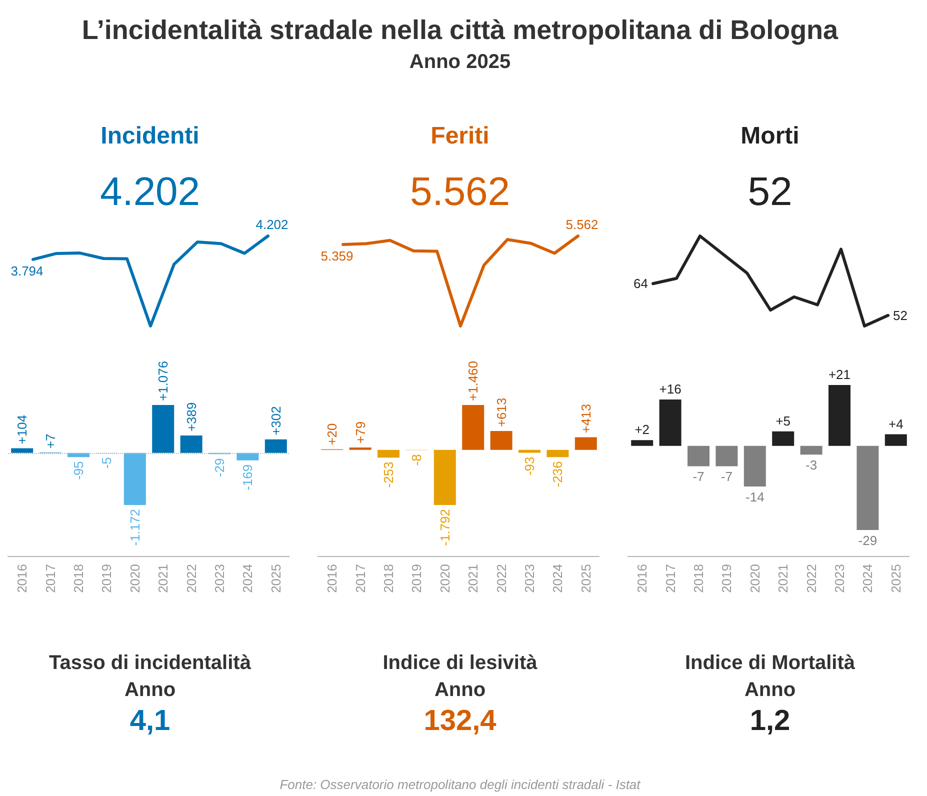 This screenshot has width=927, height=796. What do you see at coordinates (460, 663) in the screenshot?
I see `text: Indice di lesività` at bounding box center [460, 663].